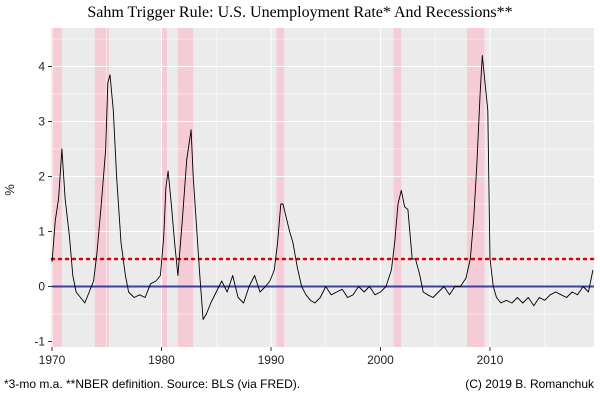 This screenshot has width=600, height=400. I want to click on x-axis-ticks: 1970 1980 1990 2000 2010, so click(271, 357).